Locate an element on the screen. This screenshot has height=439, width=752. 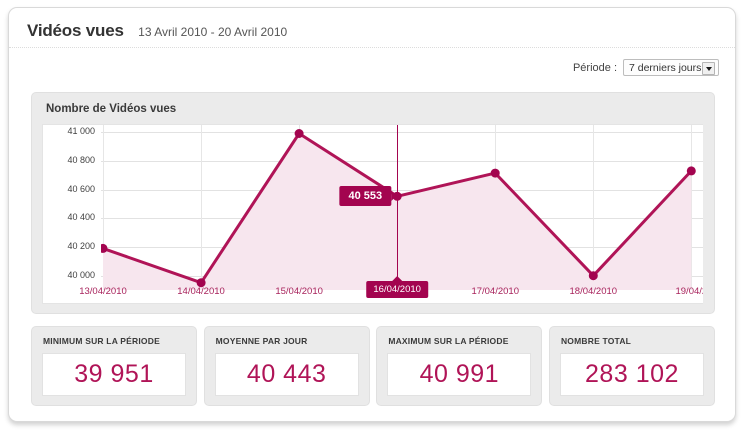
y-axis-tick-label: 40 600 is located at coordinates (81, 188).